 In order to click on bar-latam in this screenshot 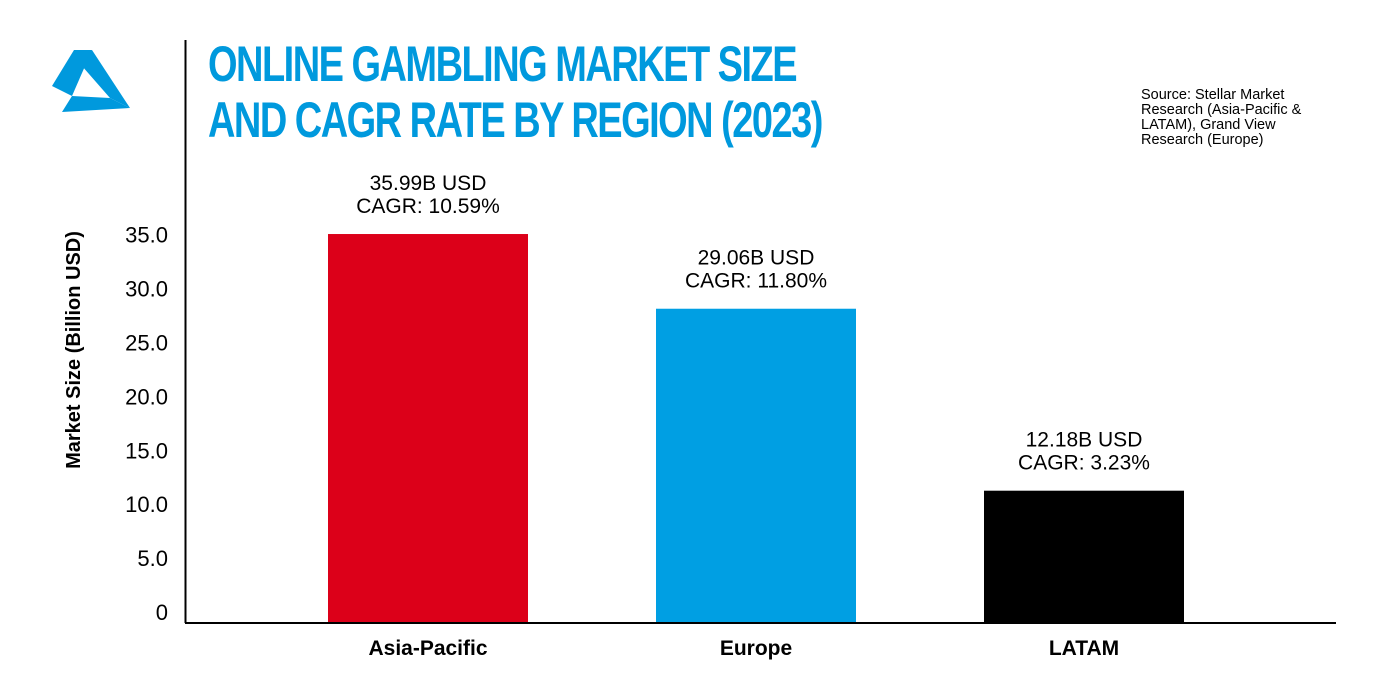, I will do `click(1084, 556)`.